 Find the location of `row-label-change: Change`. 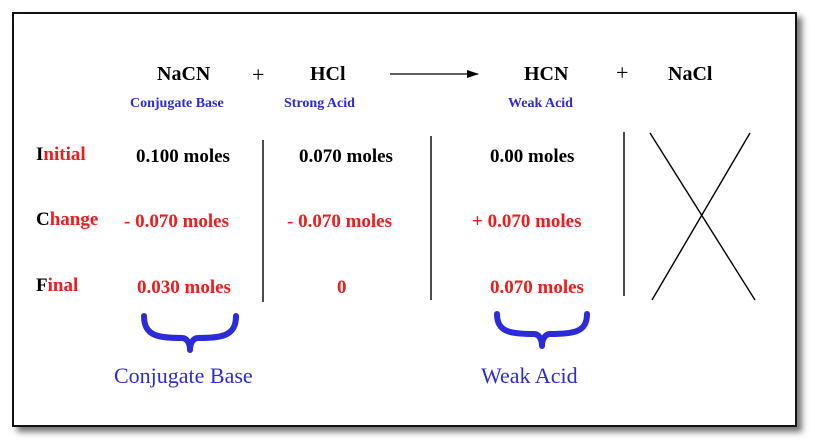

row-label-change: Change is located at coordinates (67, 220).